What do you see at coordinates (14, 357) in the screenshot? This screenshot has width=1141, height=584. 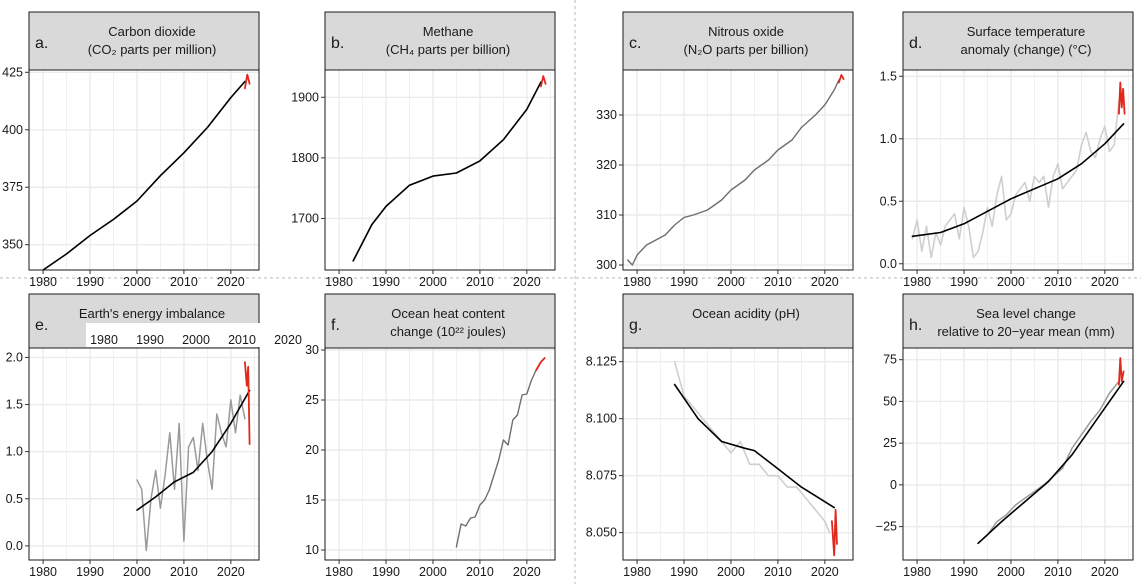 I see `y-tick-label: 2.0` at bounding box center [14, 357].